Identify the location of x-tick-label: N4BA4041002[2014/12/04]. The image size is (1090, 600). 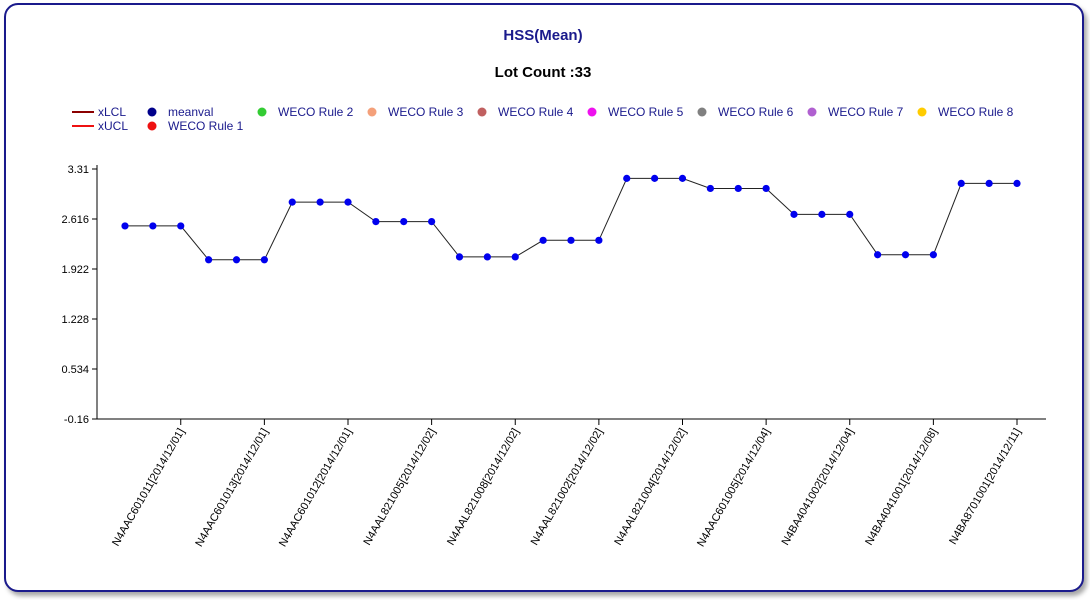
(818, 487).